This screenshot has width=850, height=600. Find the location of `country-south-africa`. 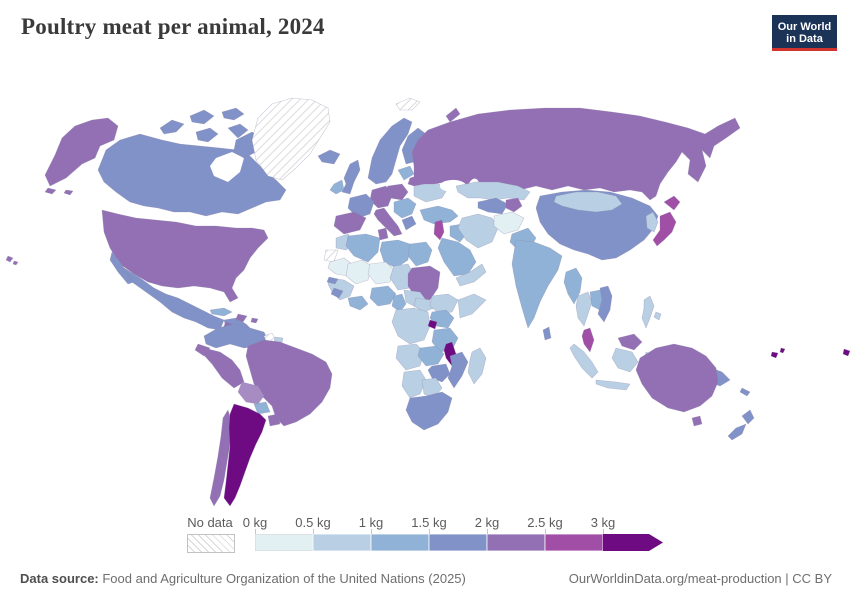

country-south-africa is located at coordinates (429, 411).